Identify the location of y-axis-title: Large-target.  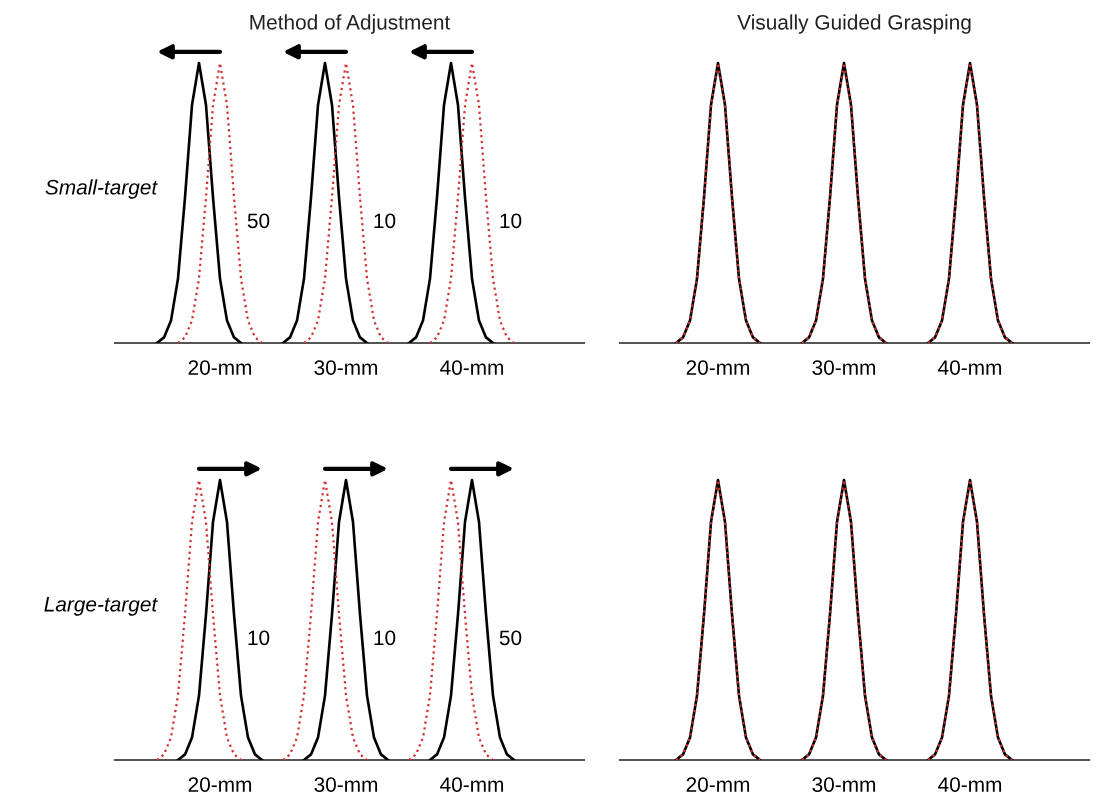
(101, 606).